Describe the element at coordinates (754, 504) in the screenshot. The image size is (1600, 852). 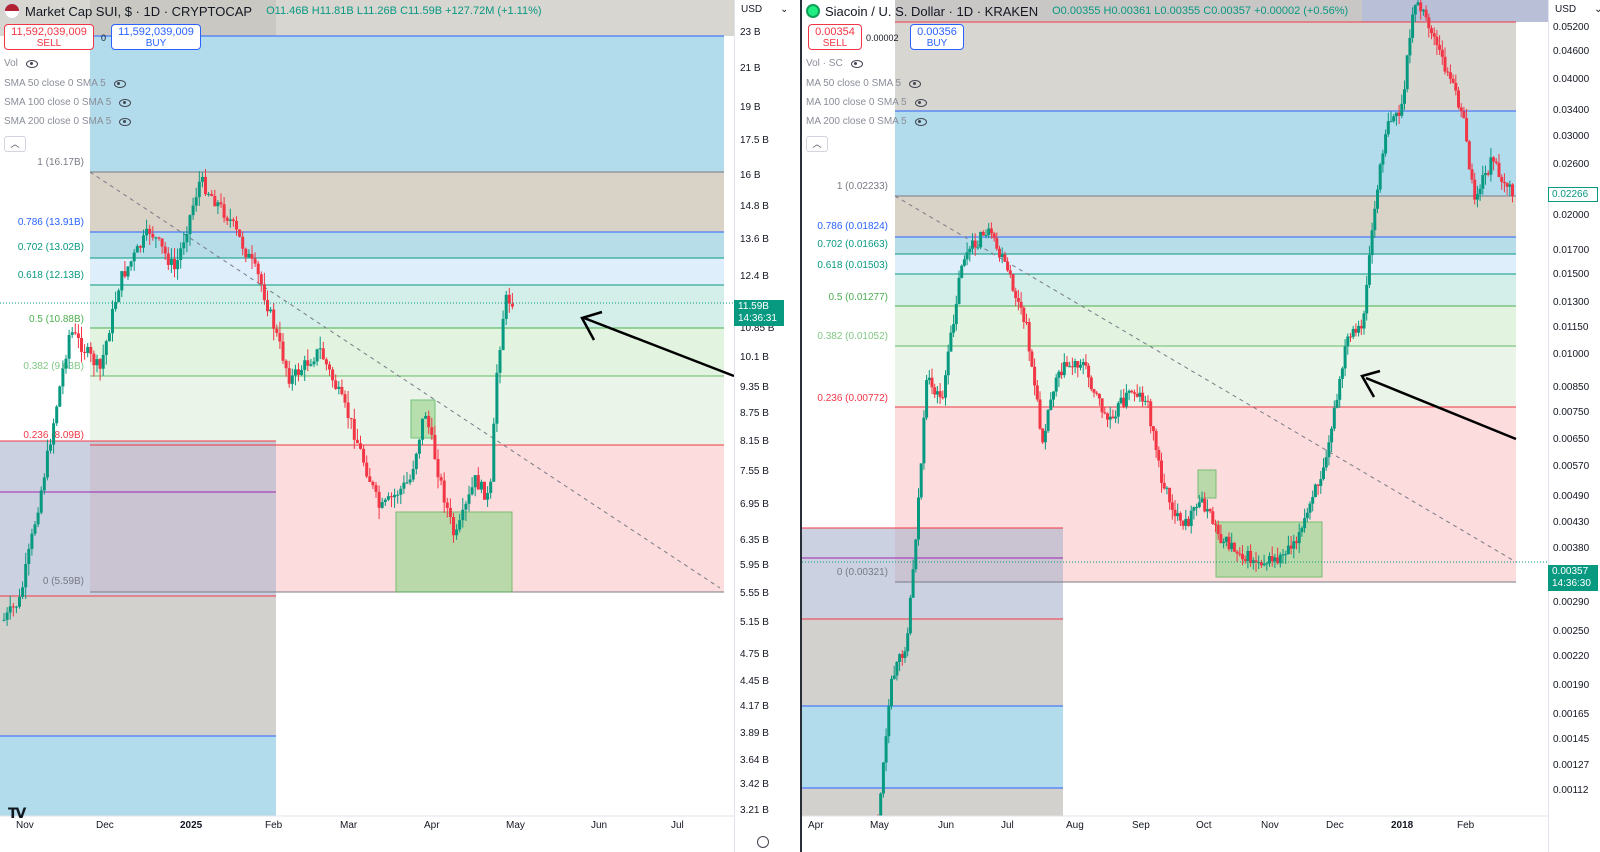
I see `price-tick-label: 6.95 B` at that location.